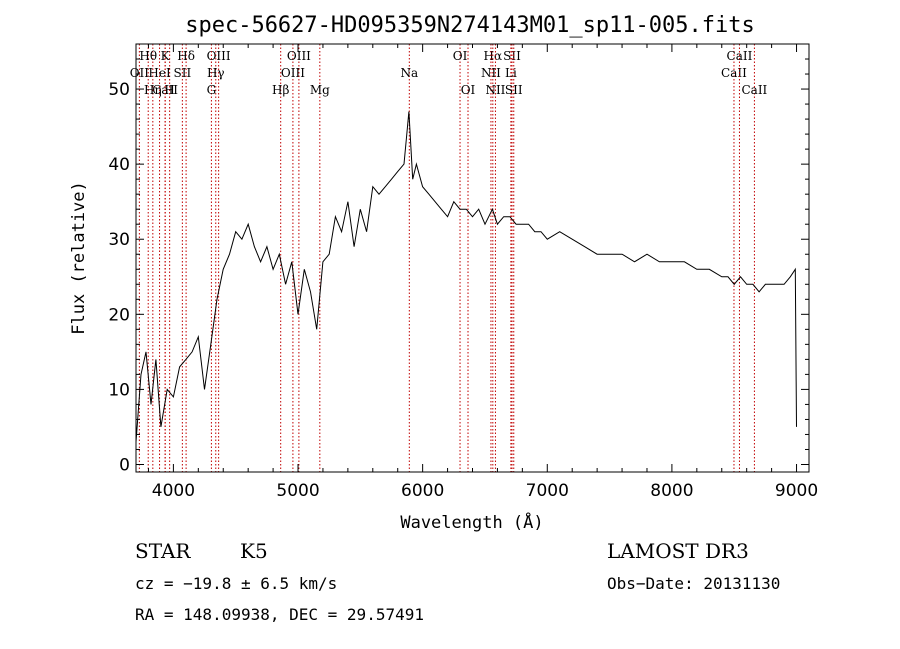  I want to click on line-marker-label: Hθ, so click(148, 56).